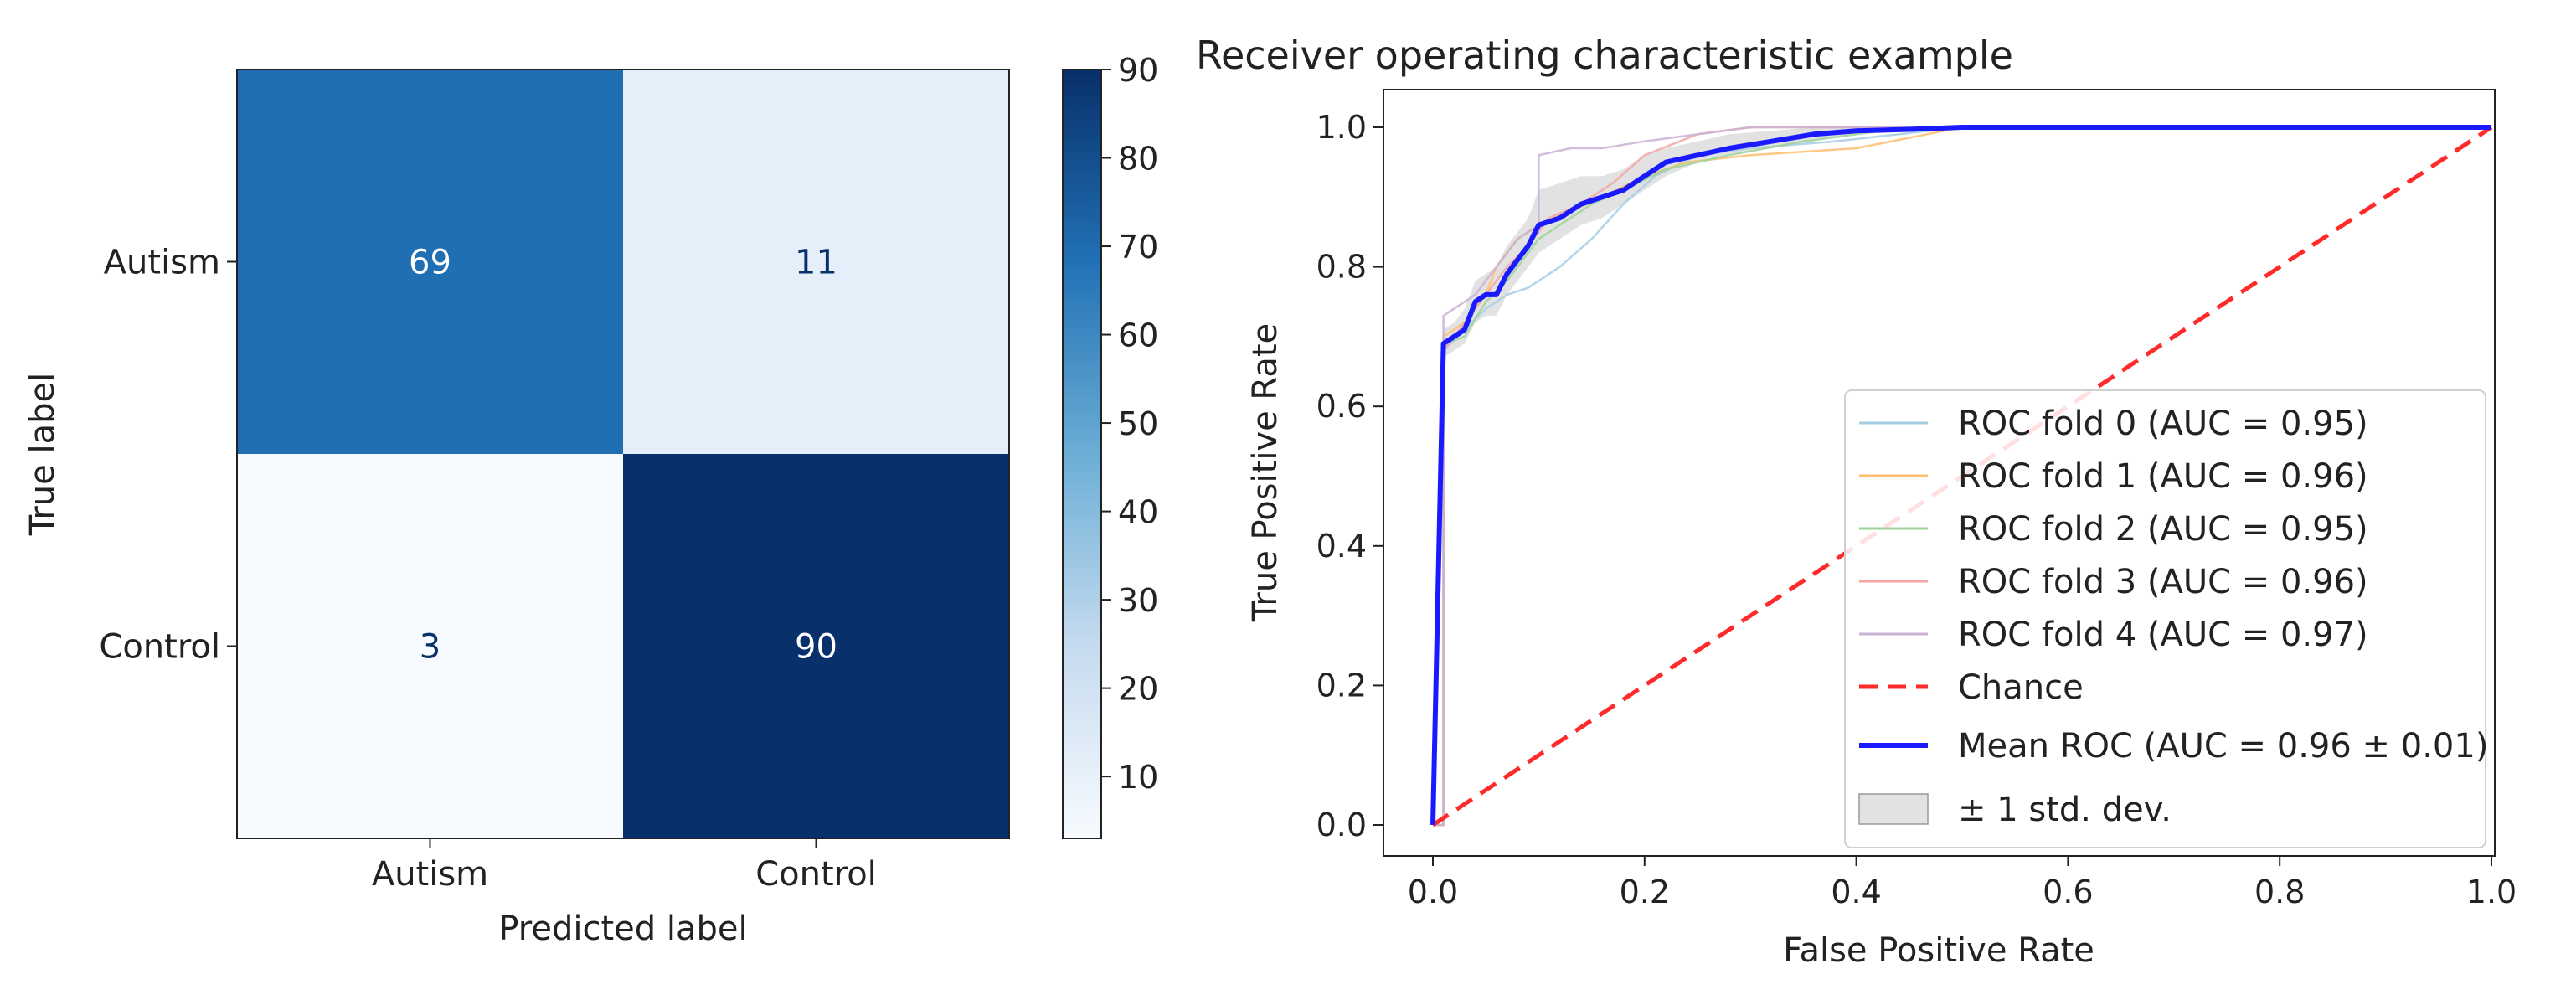  What do you see at coordinates (1138, 159) in the screenshot?
I see `colorbar-tick-label: 80` at bounding box center [1138, 159].